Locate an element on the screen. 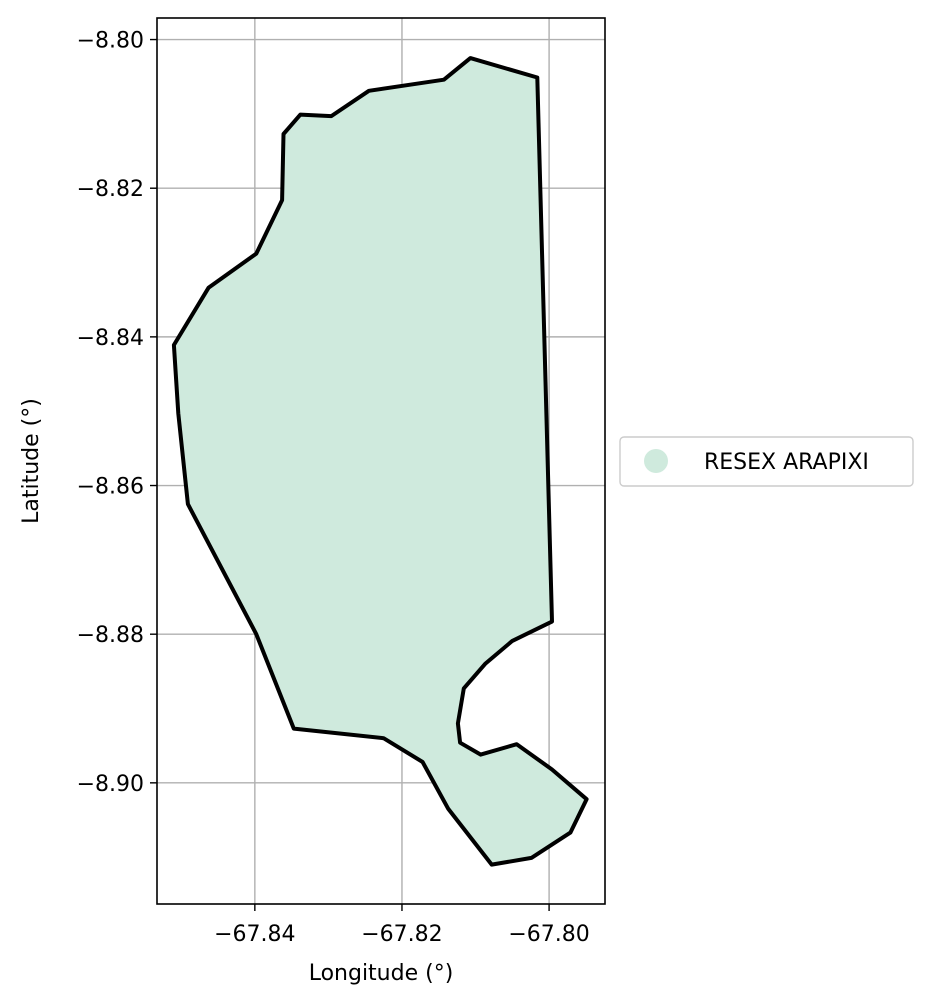  y-tick-label: −8.84 is located at coordinates (110, 338).